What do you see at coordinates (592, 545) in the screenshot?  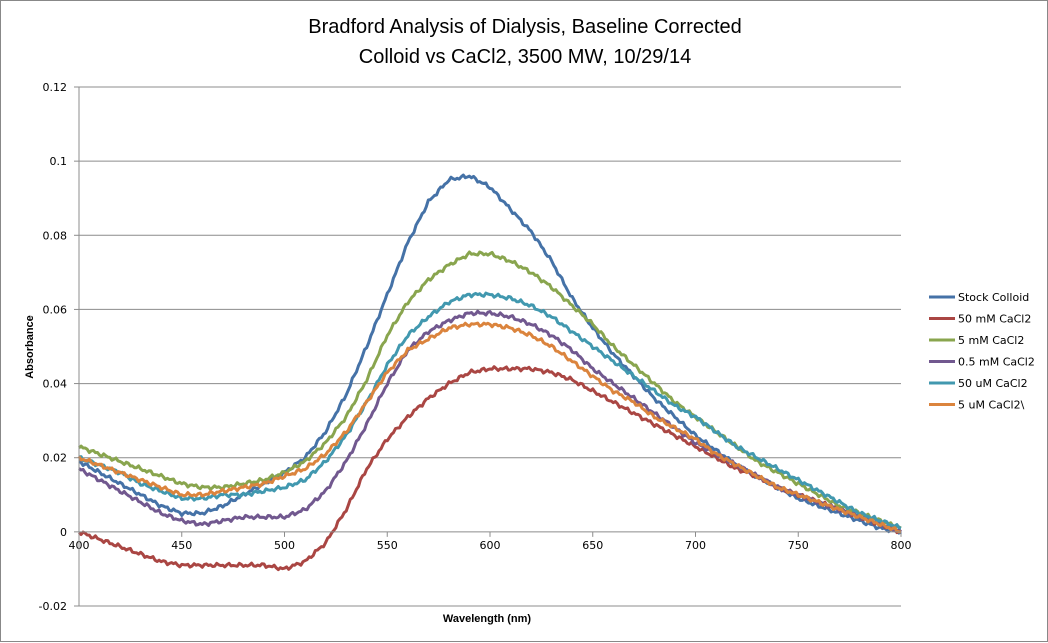 I see `x-tick-label: 650` at bounding box center [592, 545].